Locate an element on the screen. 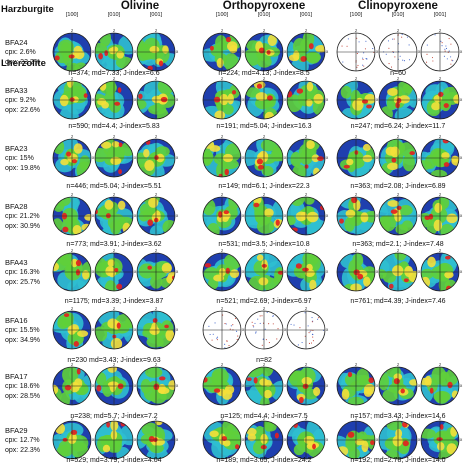  stats-label: n=238; md=5.7; J-index=7.2 is located at coordinates (114, 416).